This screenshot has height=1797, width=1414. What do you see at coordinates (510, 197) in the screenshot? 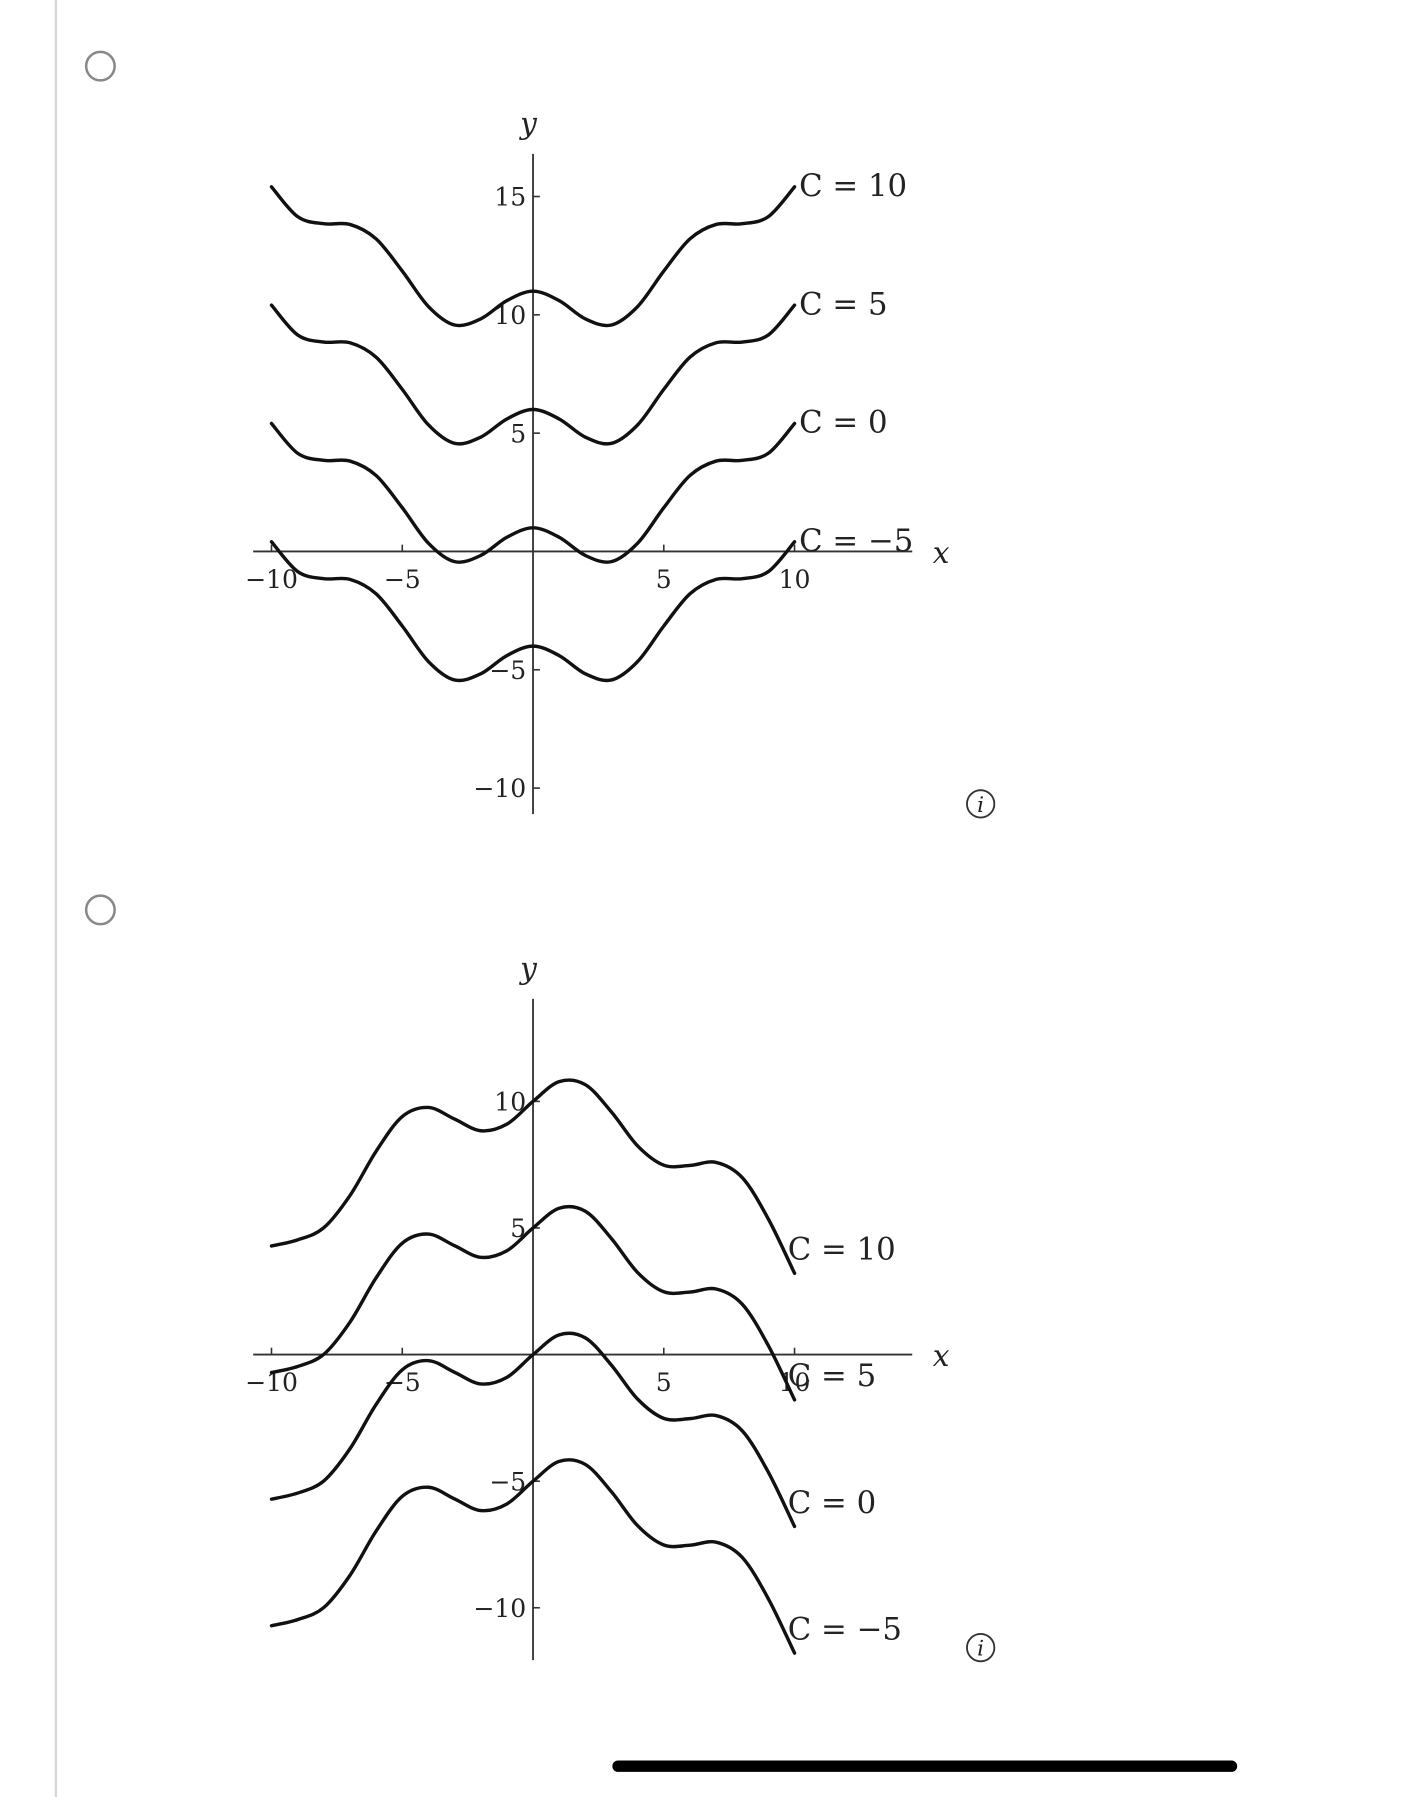
I see `y-tick-label: 15` at bounding box center [510, 197].